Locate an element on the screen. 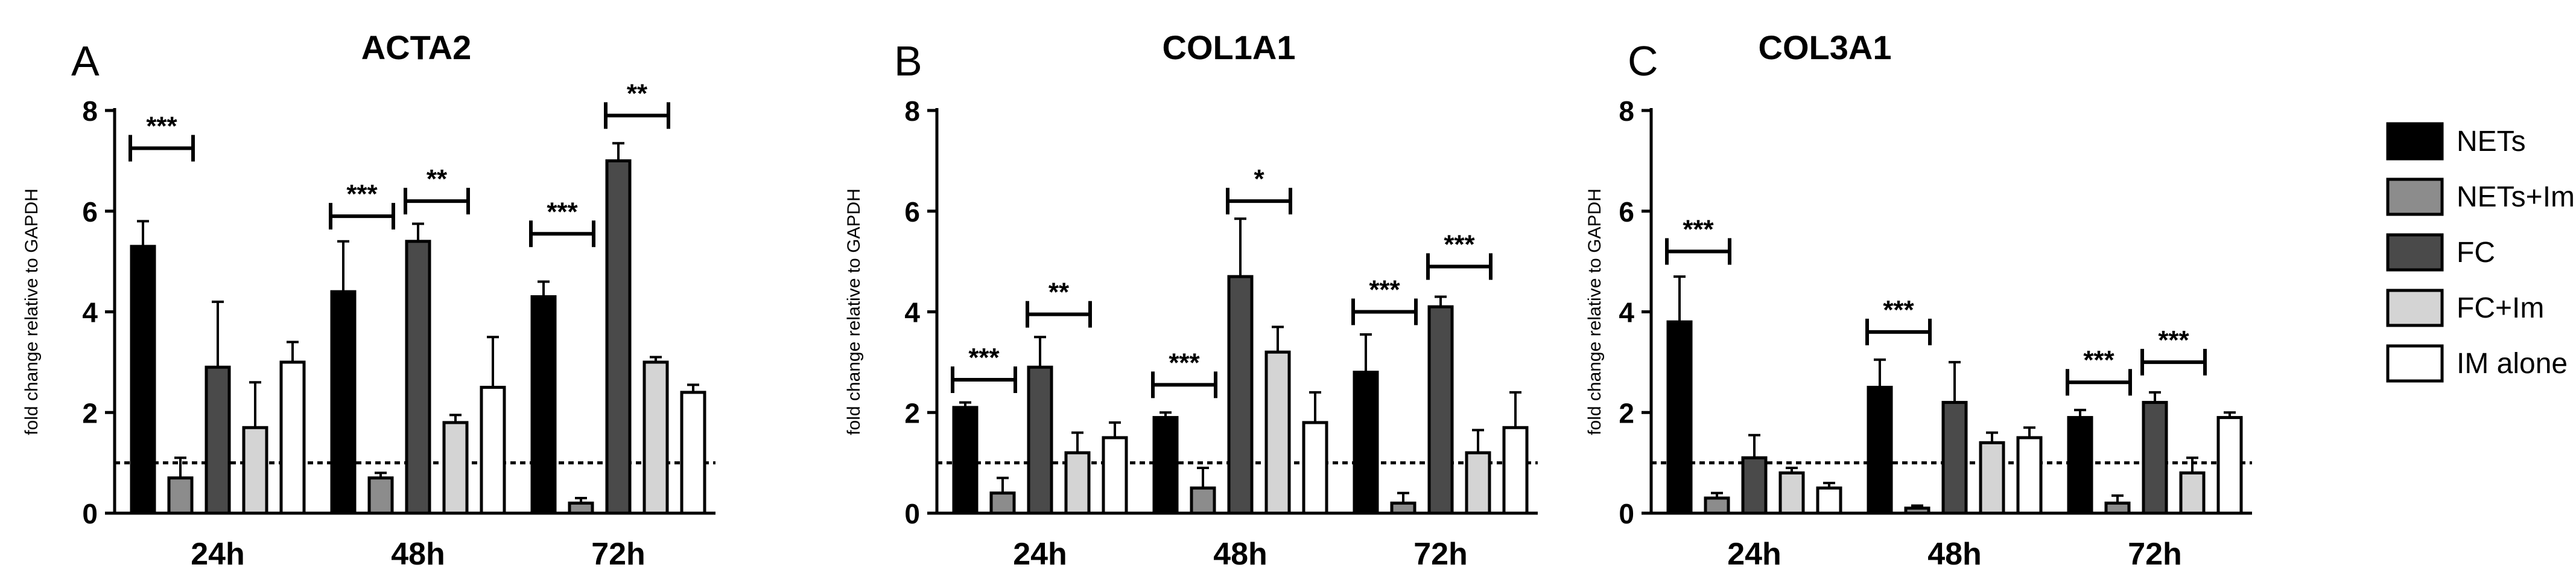 The image size is (2576, 582). chart-title: COL1A1 is located at coordinates (1229, 47).